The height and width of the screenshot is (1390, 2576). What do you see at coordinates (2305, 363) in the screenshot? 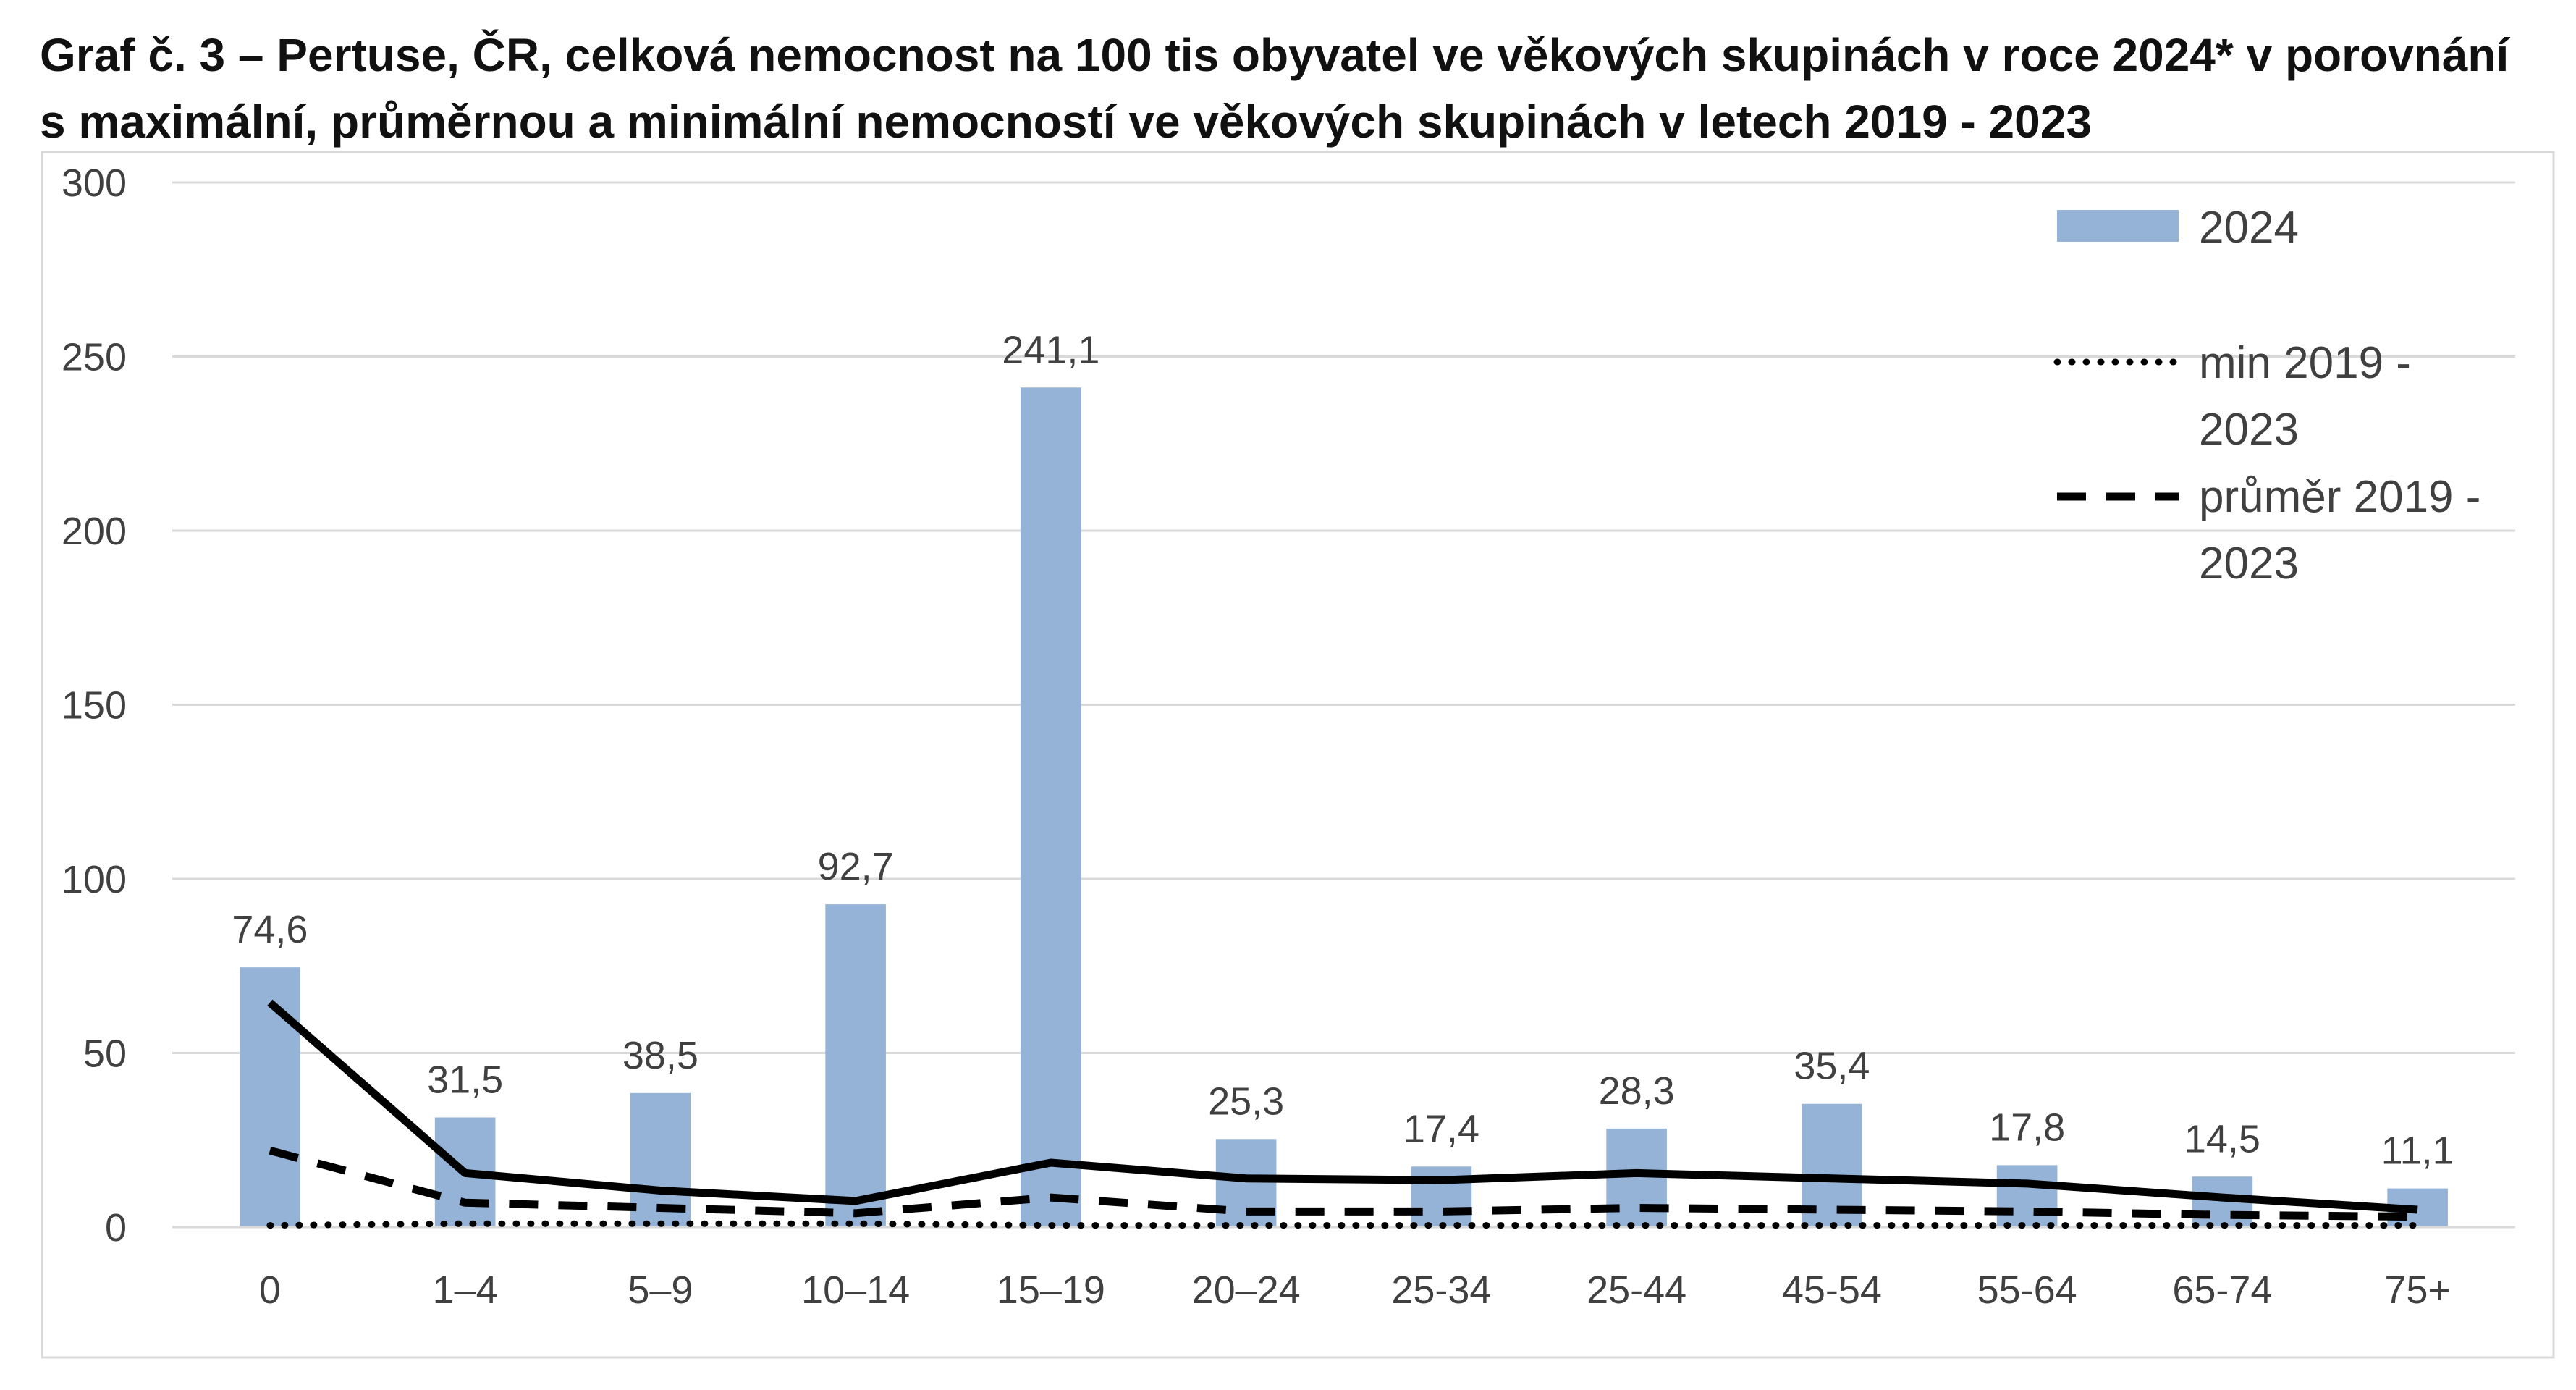
I see `legend-label-min: min 2019 -` at bounding box center [2305, 363].